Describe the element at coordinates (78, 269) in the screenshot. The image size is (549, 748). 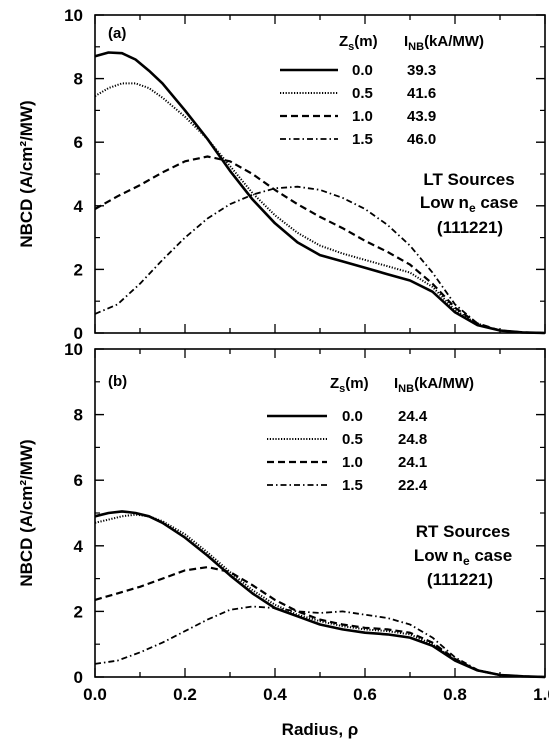
I see `panel-a-ytick-label-1: 2` at that location.